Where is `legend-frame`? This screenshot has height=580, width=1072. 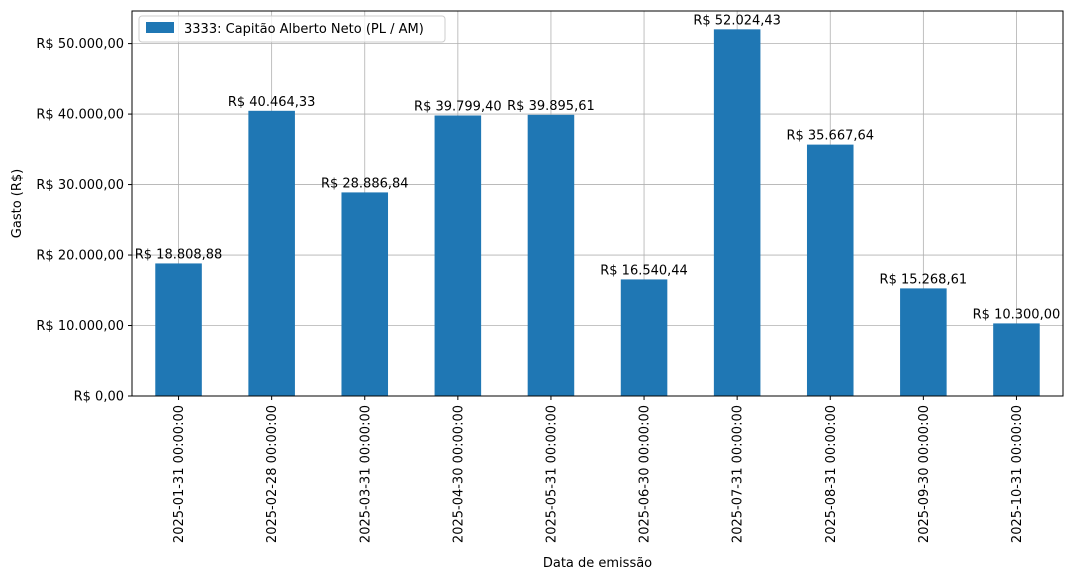 legend-frame is located at coordinates (292, 29).